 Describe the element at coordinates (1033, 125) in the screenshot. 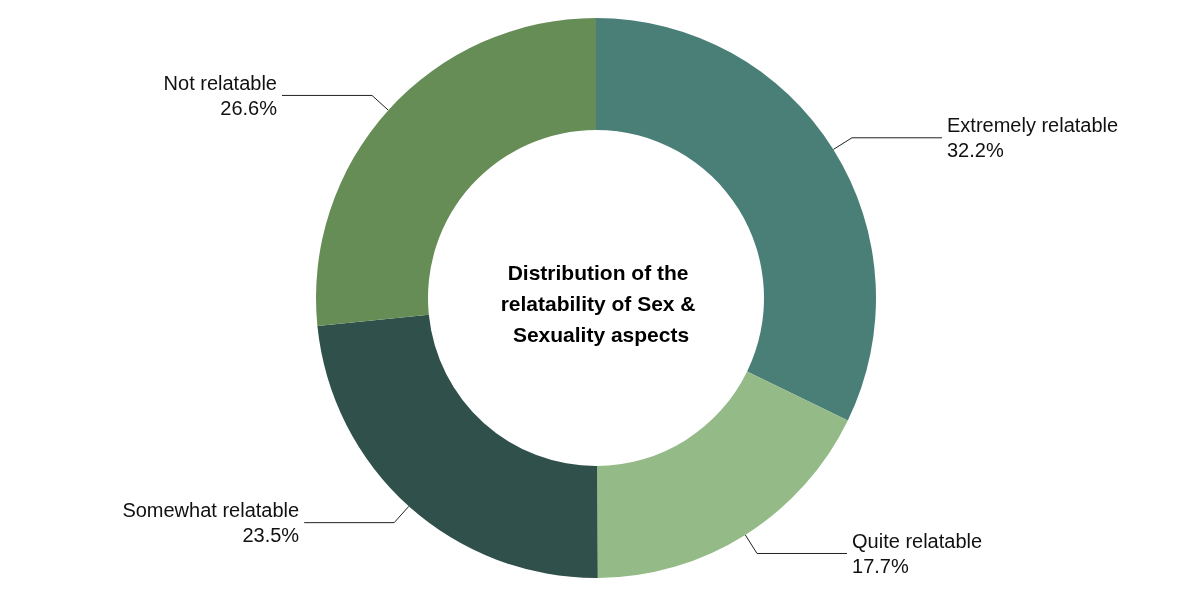

I see `slice-label: Extremely relatable` at that location.